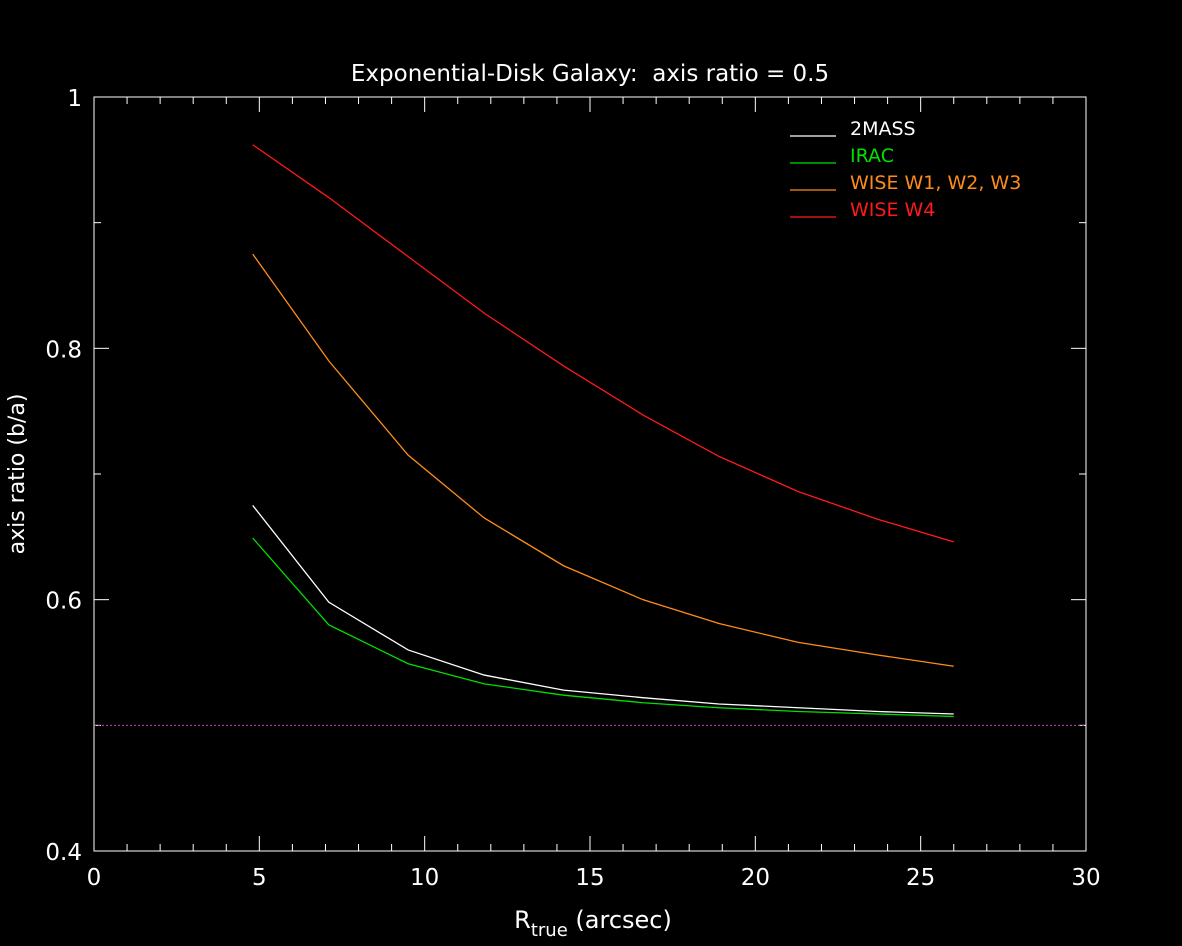 This screenshot has height=946, width=1182. I want to click on y-tick-label: 0.8, so click(63, 350).